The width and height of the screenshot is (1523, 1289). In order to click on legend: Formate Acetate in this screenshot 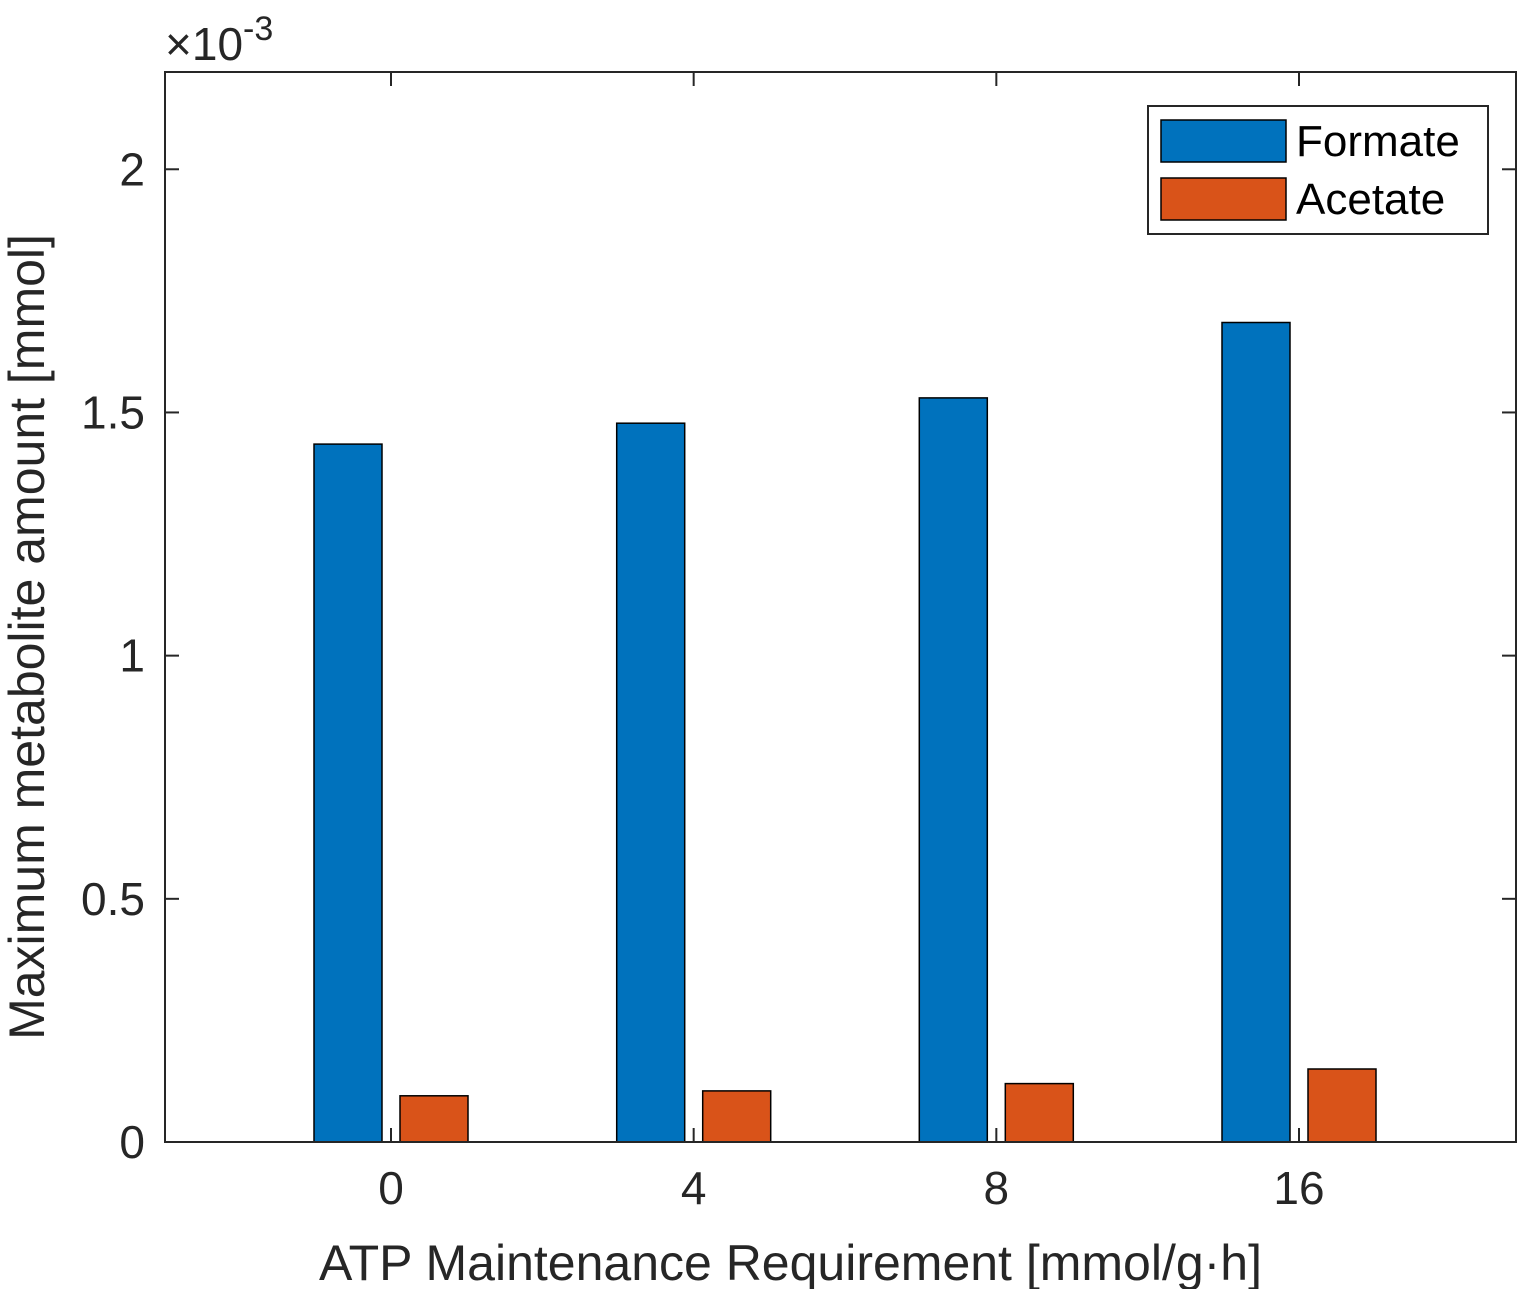, I will do `click(1318, 170)`.